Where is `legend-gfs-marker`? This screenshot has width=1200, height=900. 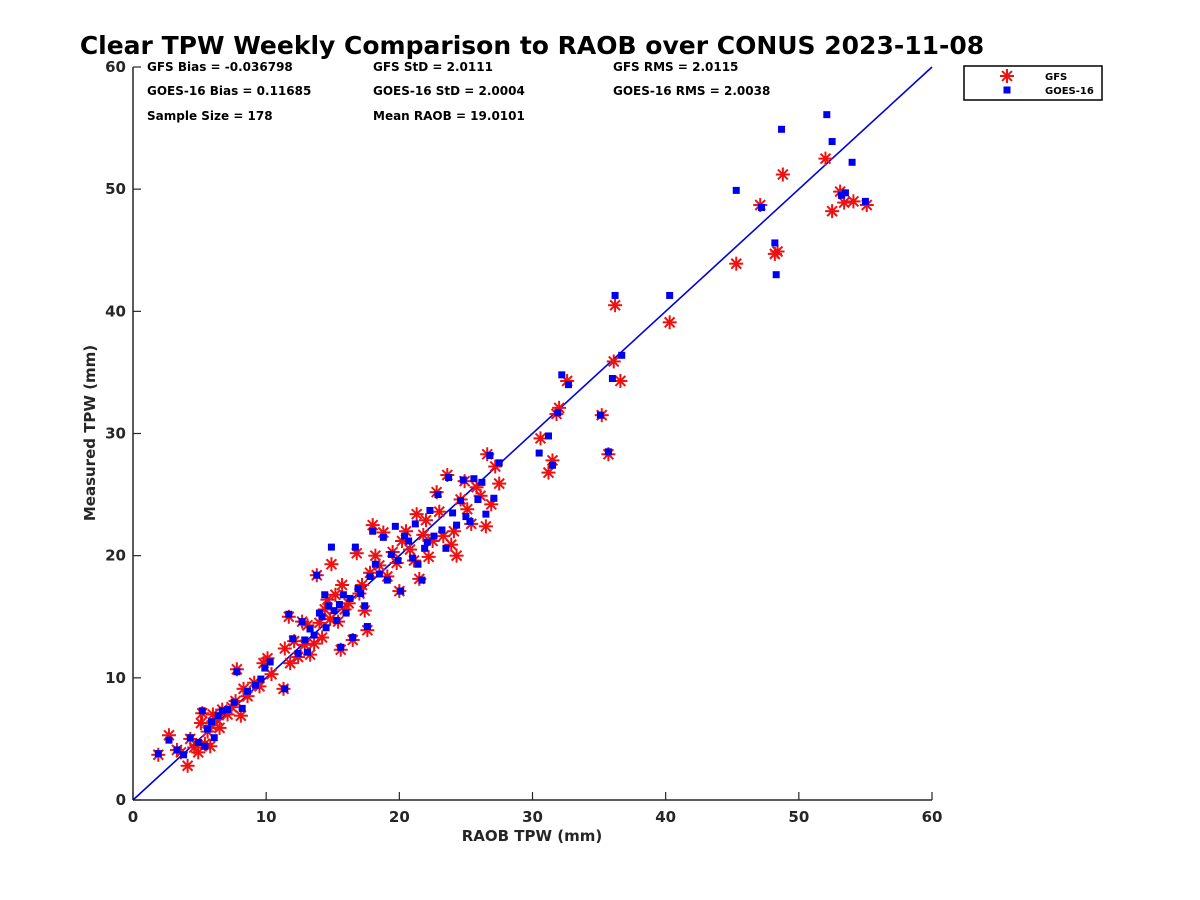 legend-gfs-marker is located at coordinates (1007, 76).